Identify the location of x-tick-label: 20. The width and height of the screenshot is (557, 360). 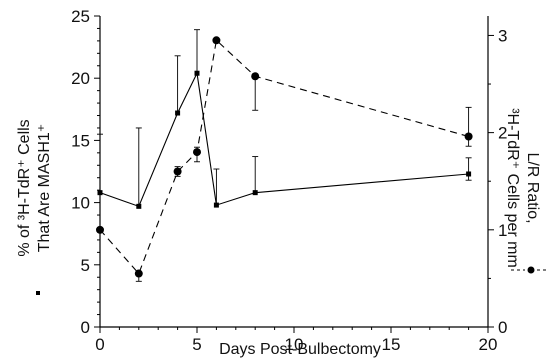
(488, 344).